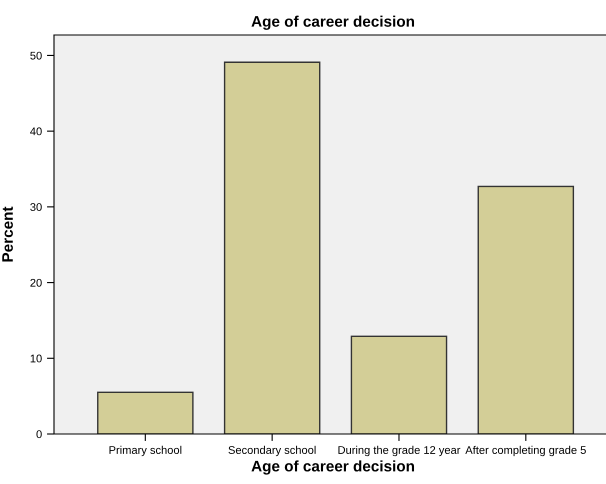 The width and height of the screenshot is (606, 484). What do you see at coordinates (36, 131) in the screenshot?
I see `y-tick-label: 40` at bounding box center [36, 131].